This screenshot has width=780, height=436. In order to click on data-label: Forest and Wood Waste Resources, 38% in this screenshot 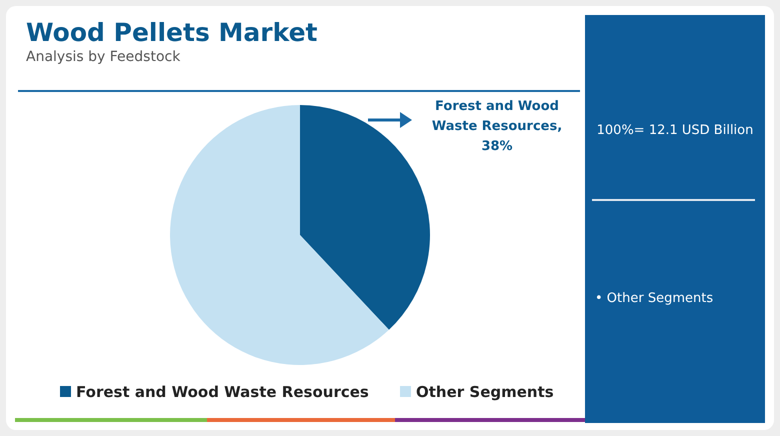, I will do `click(497, 126)`.